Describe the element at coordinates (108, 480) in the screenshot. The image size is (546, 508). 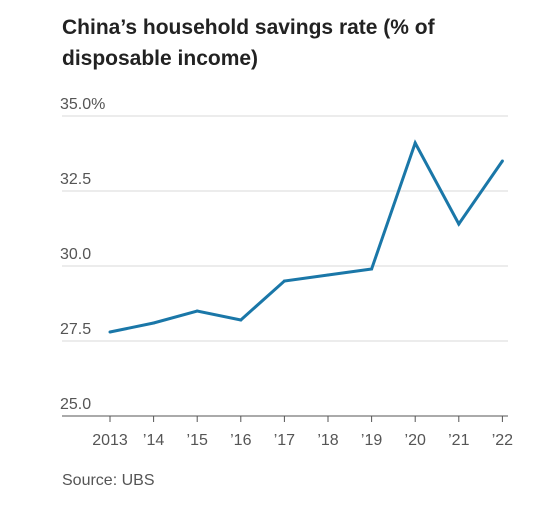
I see `source-note: Source: UBS` at that location.